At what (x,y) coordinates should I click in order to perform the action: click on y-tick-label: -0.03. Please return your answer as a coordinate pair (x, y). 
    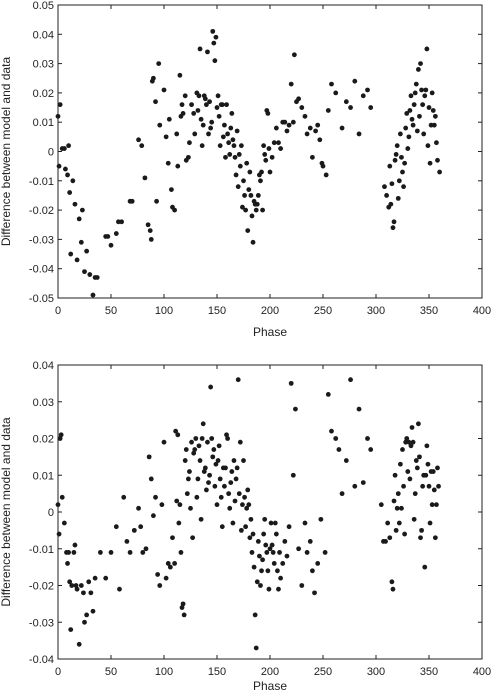
    Looking at the image, I should click on (41, 623).